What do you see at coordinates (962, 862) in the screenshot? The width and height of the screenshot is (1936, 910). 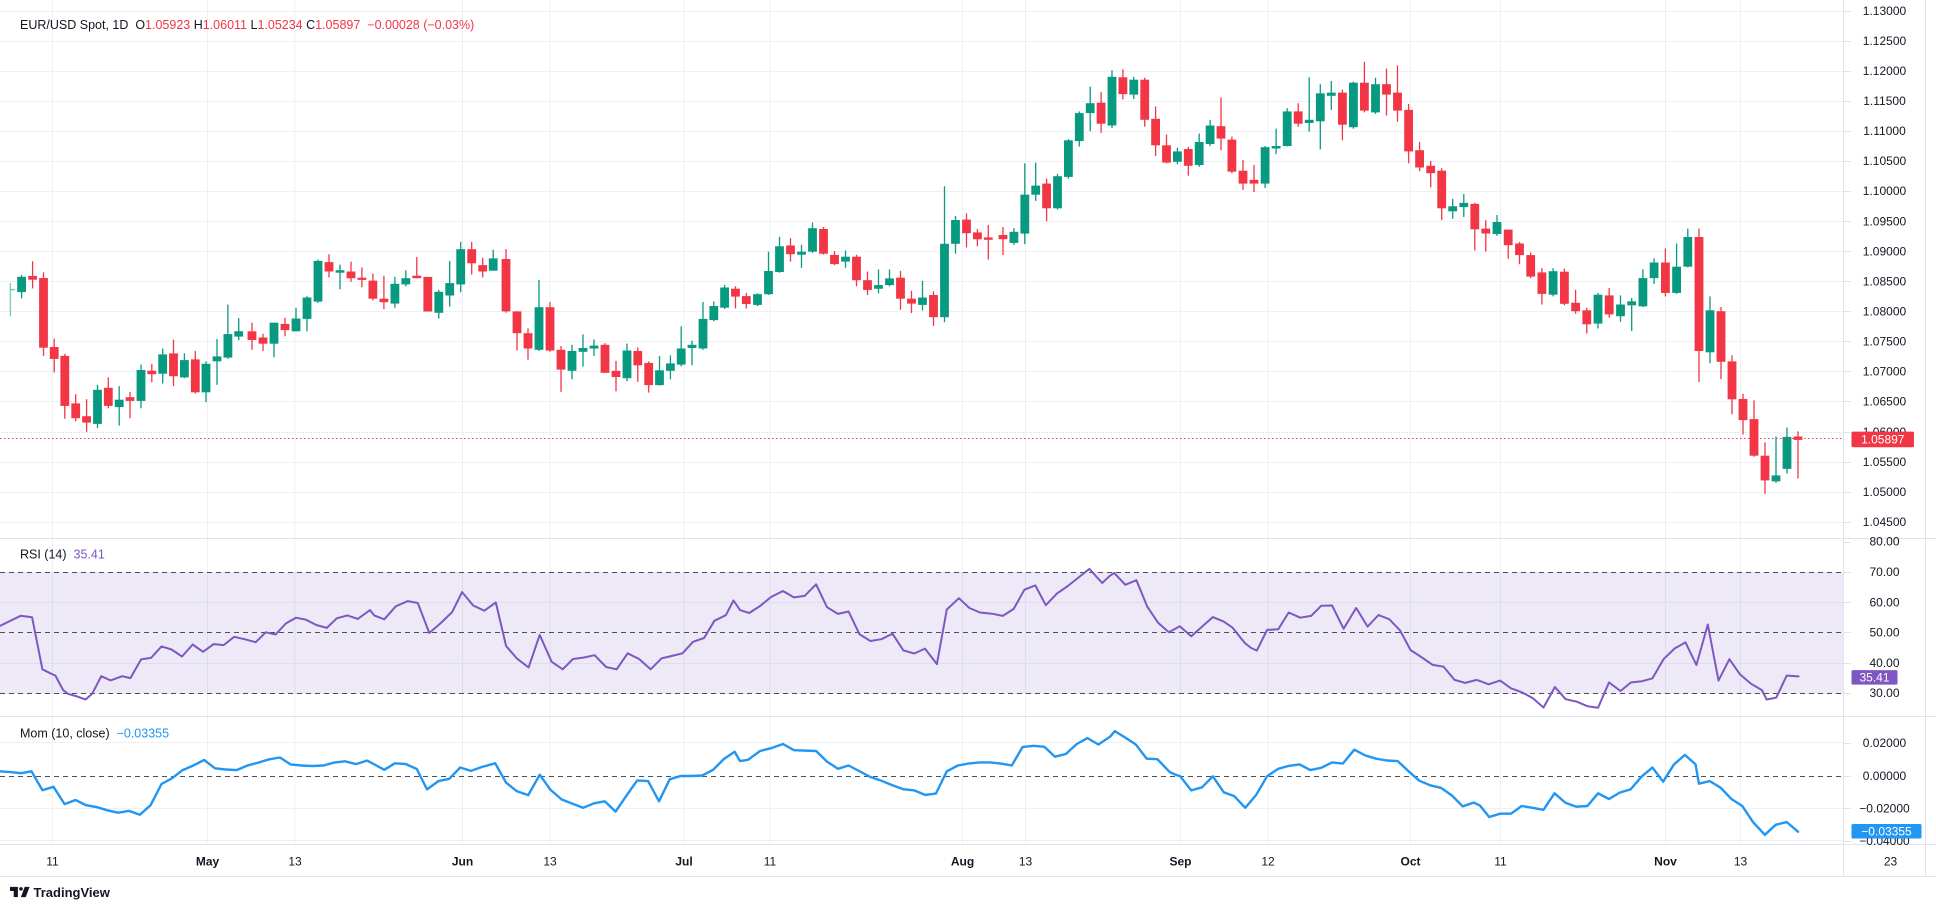 I see `svg-text: Aug` at bounding box center [962, 862].